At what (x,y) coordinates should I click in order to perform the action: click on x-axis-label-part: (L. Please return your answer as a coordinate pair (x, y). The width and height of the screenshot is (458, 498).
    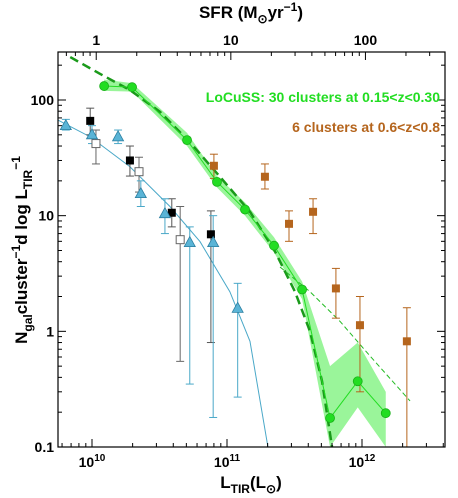
    Looking at the image, I should click on (258, 482).